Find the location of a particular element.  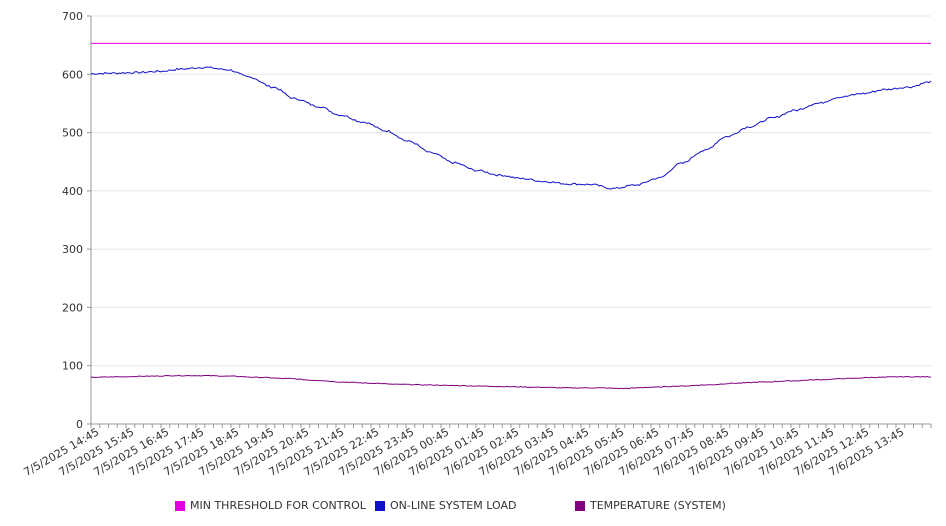

legend-item-min-threshold: MIN THRESHOLD FOR CONTROL is located at coordinates (270, 505).